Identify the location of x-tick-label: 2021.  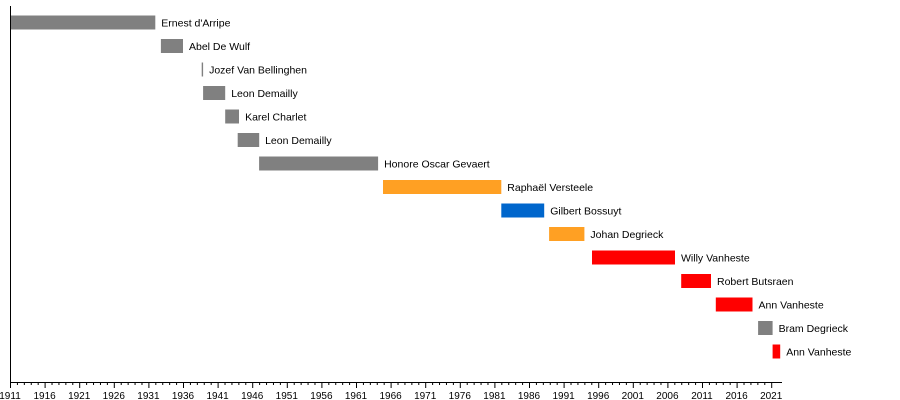
(771, 395).